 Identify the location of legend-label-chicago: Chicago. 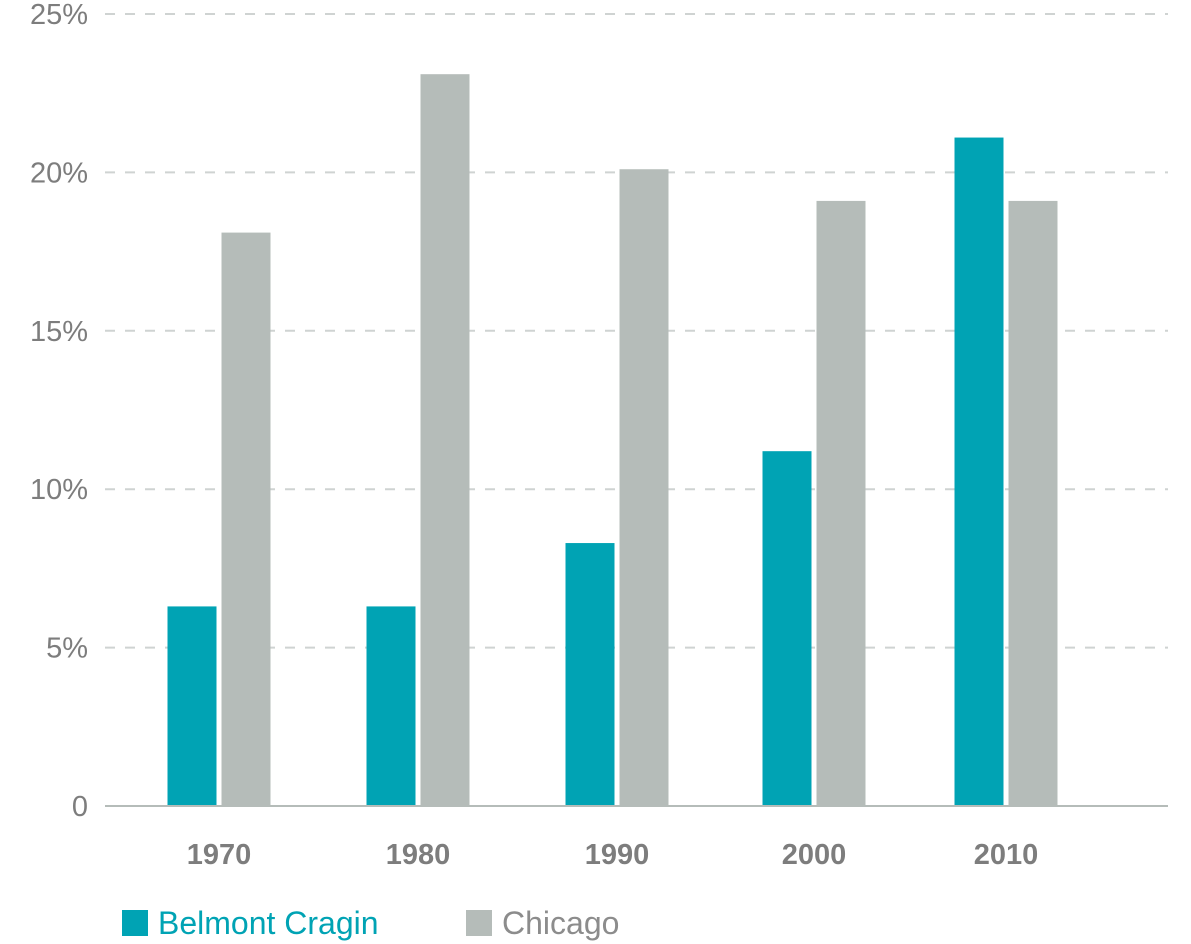
(560, 923).